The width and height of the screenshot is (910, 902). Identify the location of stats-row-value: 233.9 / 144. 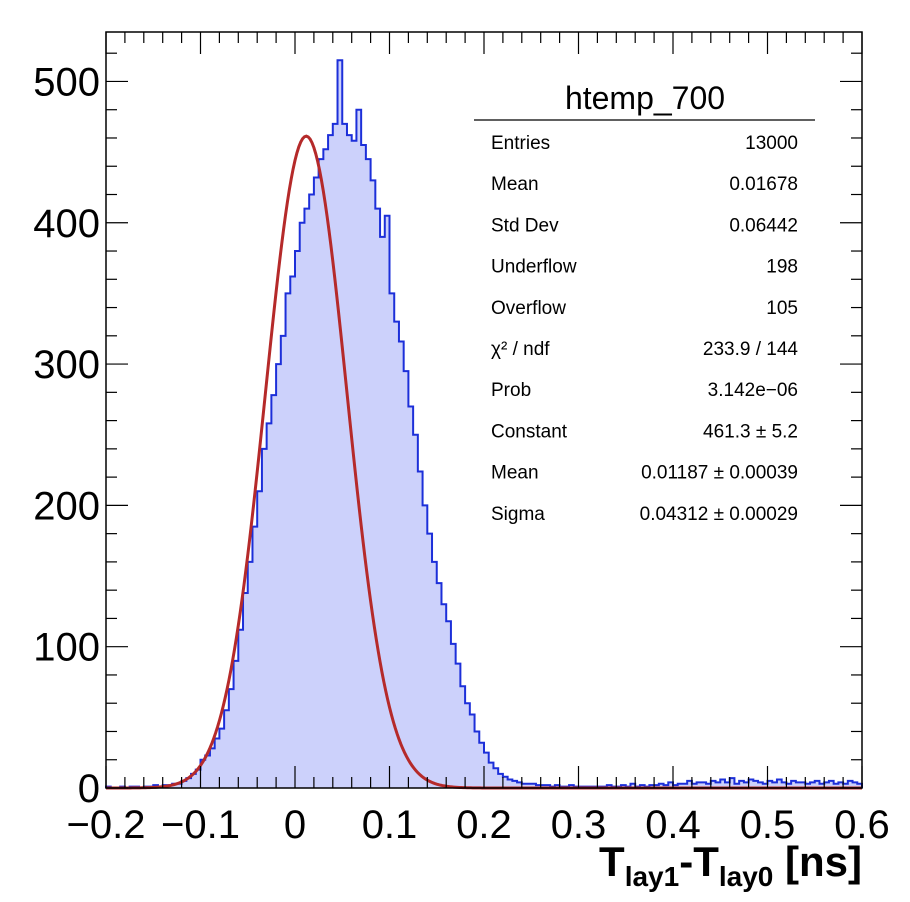
(751, 349).